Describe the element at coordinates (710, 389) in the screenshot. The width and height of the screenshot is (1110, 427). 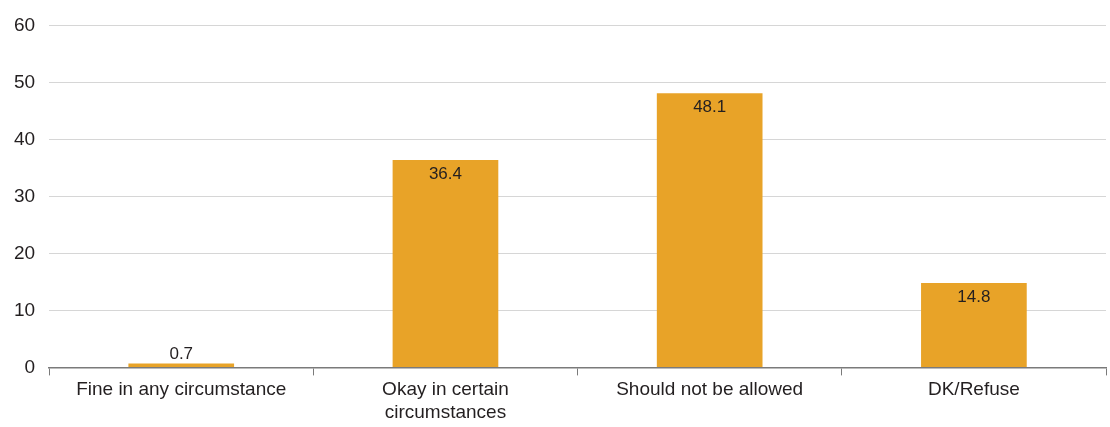
I see `x-tick-label: Should not be allowed` at that location.